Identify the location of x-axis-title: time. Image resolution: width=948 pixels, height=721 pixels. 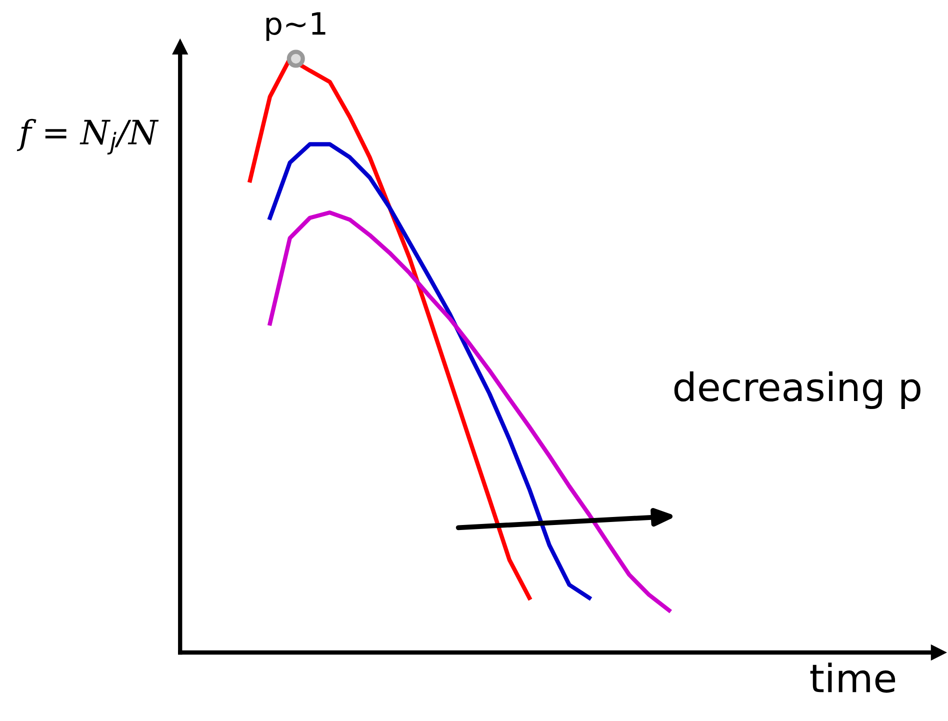
(853, 677).